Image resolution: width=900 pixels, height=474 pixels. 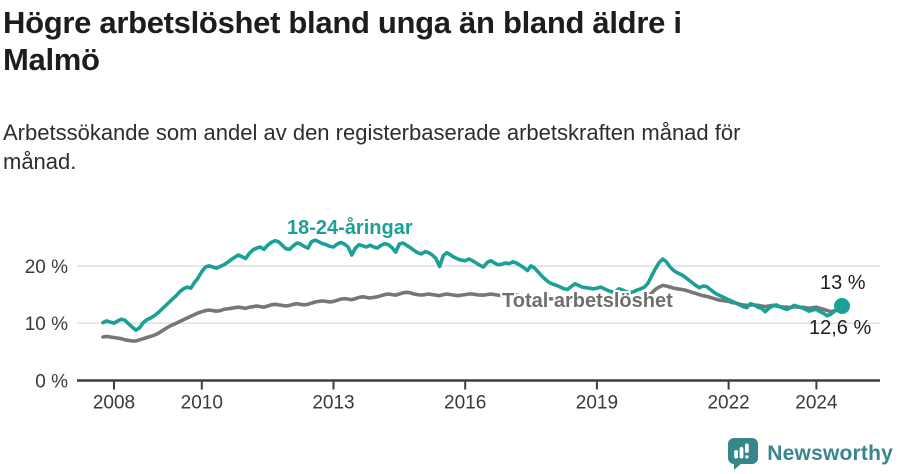 I want to click on x-tick-label-2016: 2016, so click(x=465, y=403).